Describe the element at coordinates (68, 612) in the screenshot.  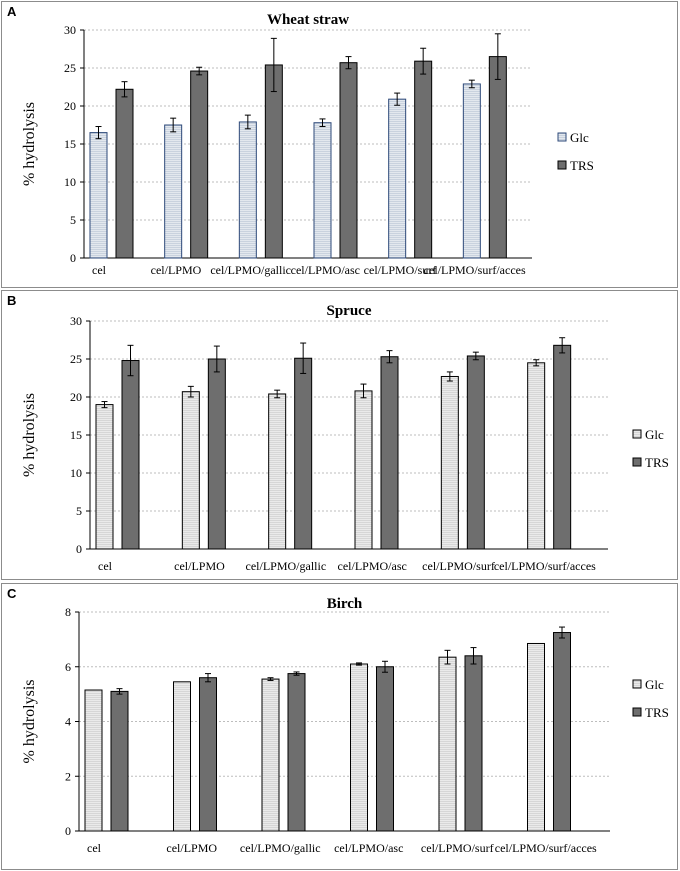
I see `y-tick-label: 8` at that location.